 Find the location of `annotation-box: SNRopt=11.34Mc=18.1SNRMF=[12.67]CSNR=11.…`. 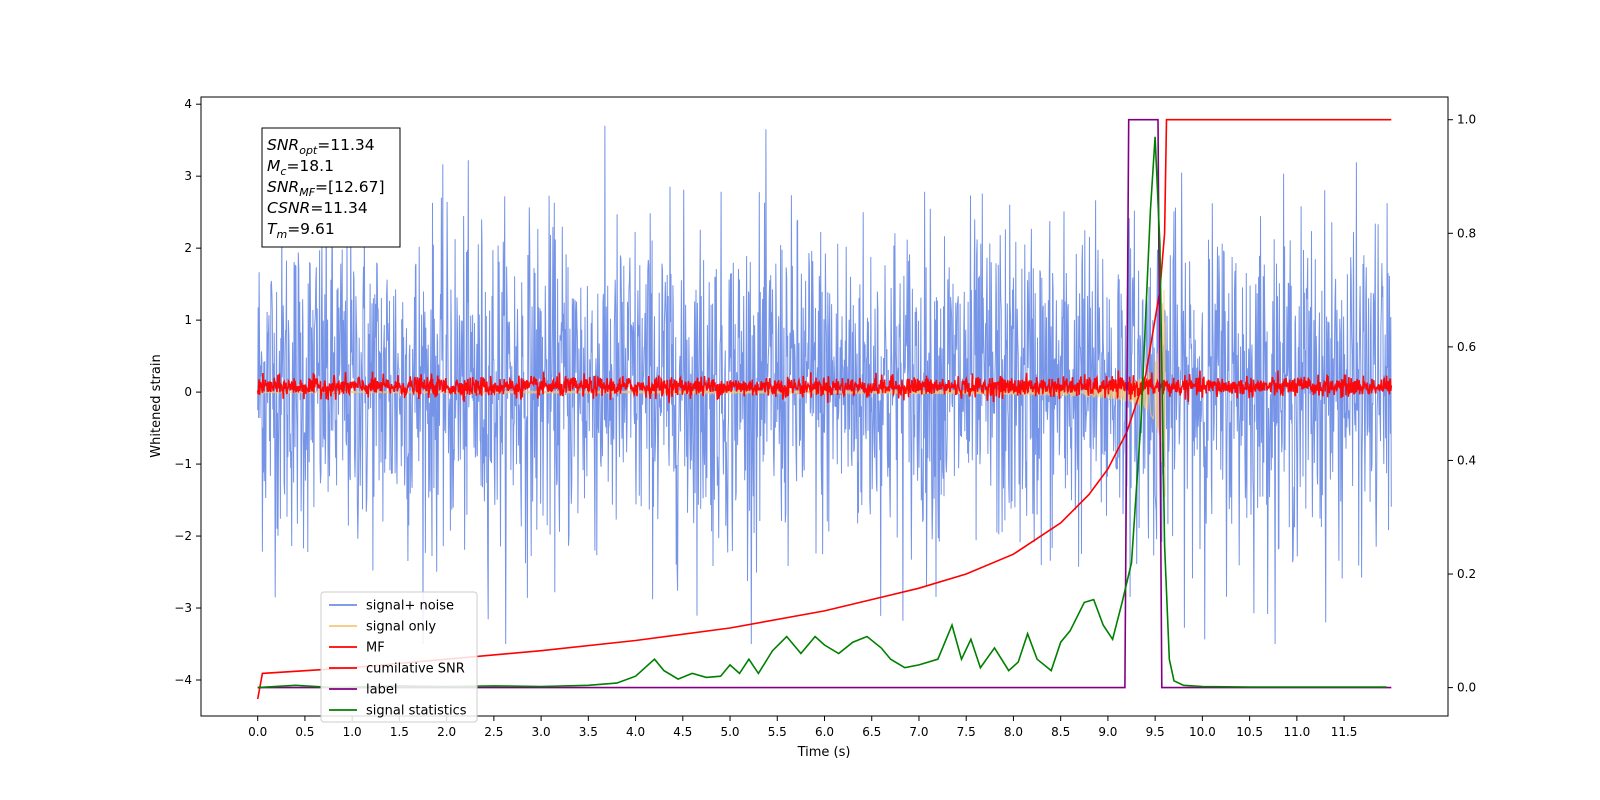

annotation-box: SNRopt=11.34Mc=18.1SNRMF=[12.67]CSNR=11.… is located at coordinates (331, 187).